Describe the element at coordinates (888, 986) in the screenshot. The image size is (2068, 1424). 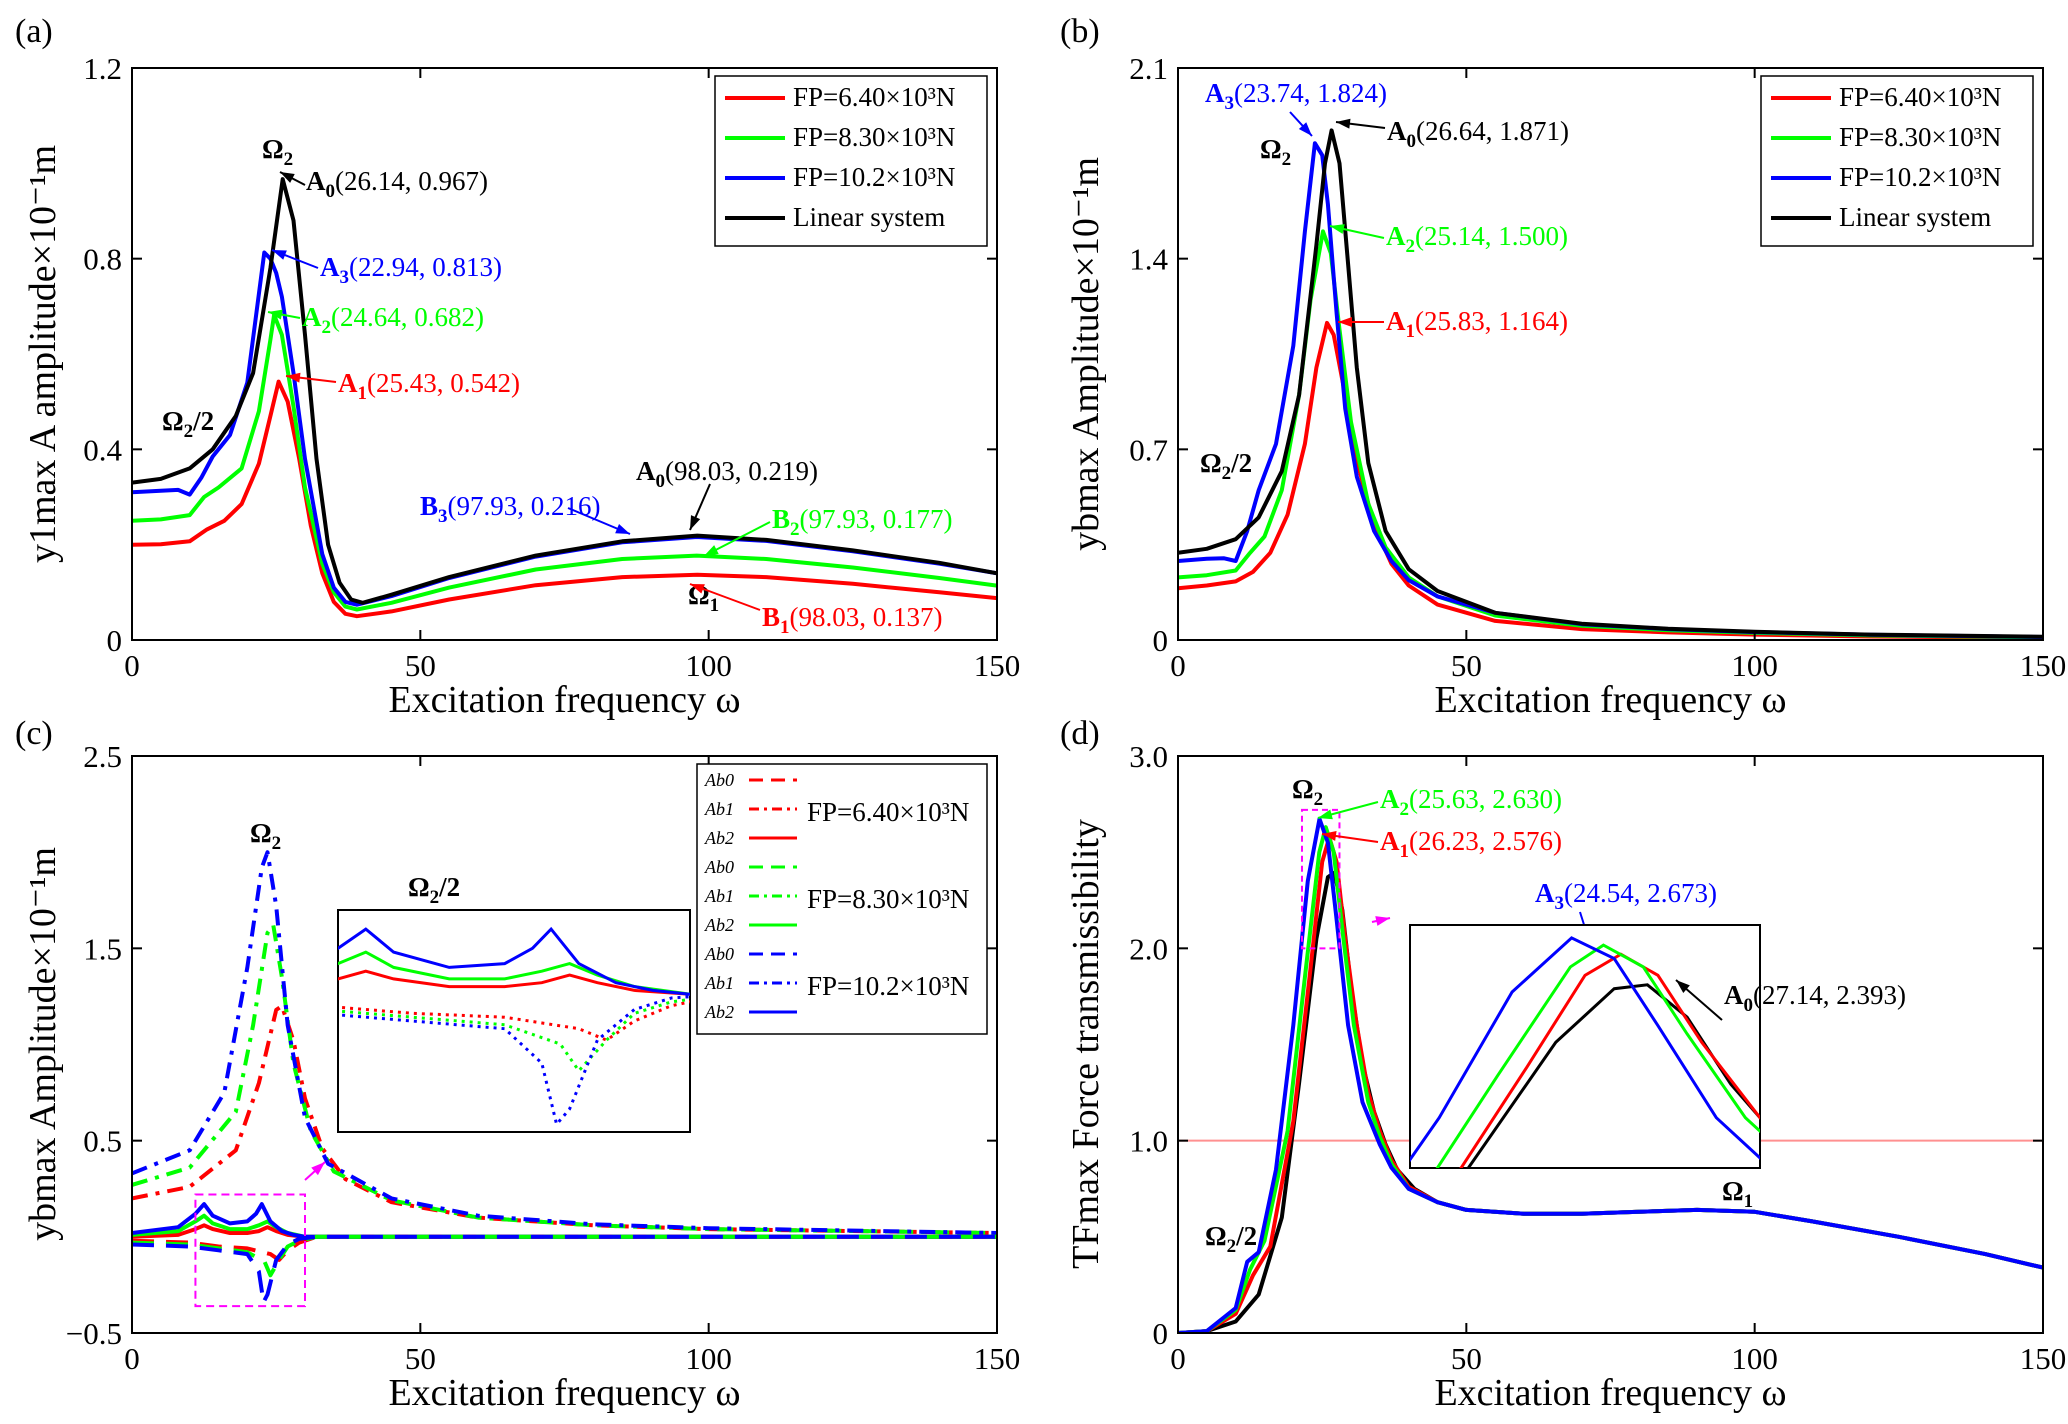
I see `legend-group-label: FP=10.2×10³N` at that location.